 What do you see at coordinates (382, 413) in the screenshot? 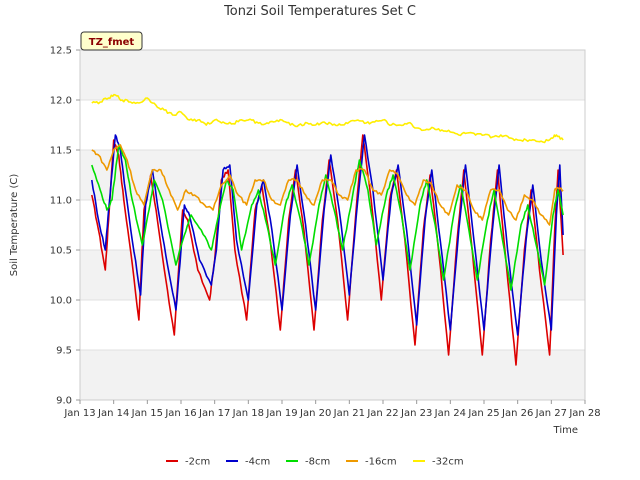
I see `x-tick-label: Jan 22` at bounding box center [382, 413].